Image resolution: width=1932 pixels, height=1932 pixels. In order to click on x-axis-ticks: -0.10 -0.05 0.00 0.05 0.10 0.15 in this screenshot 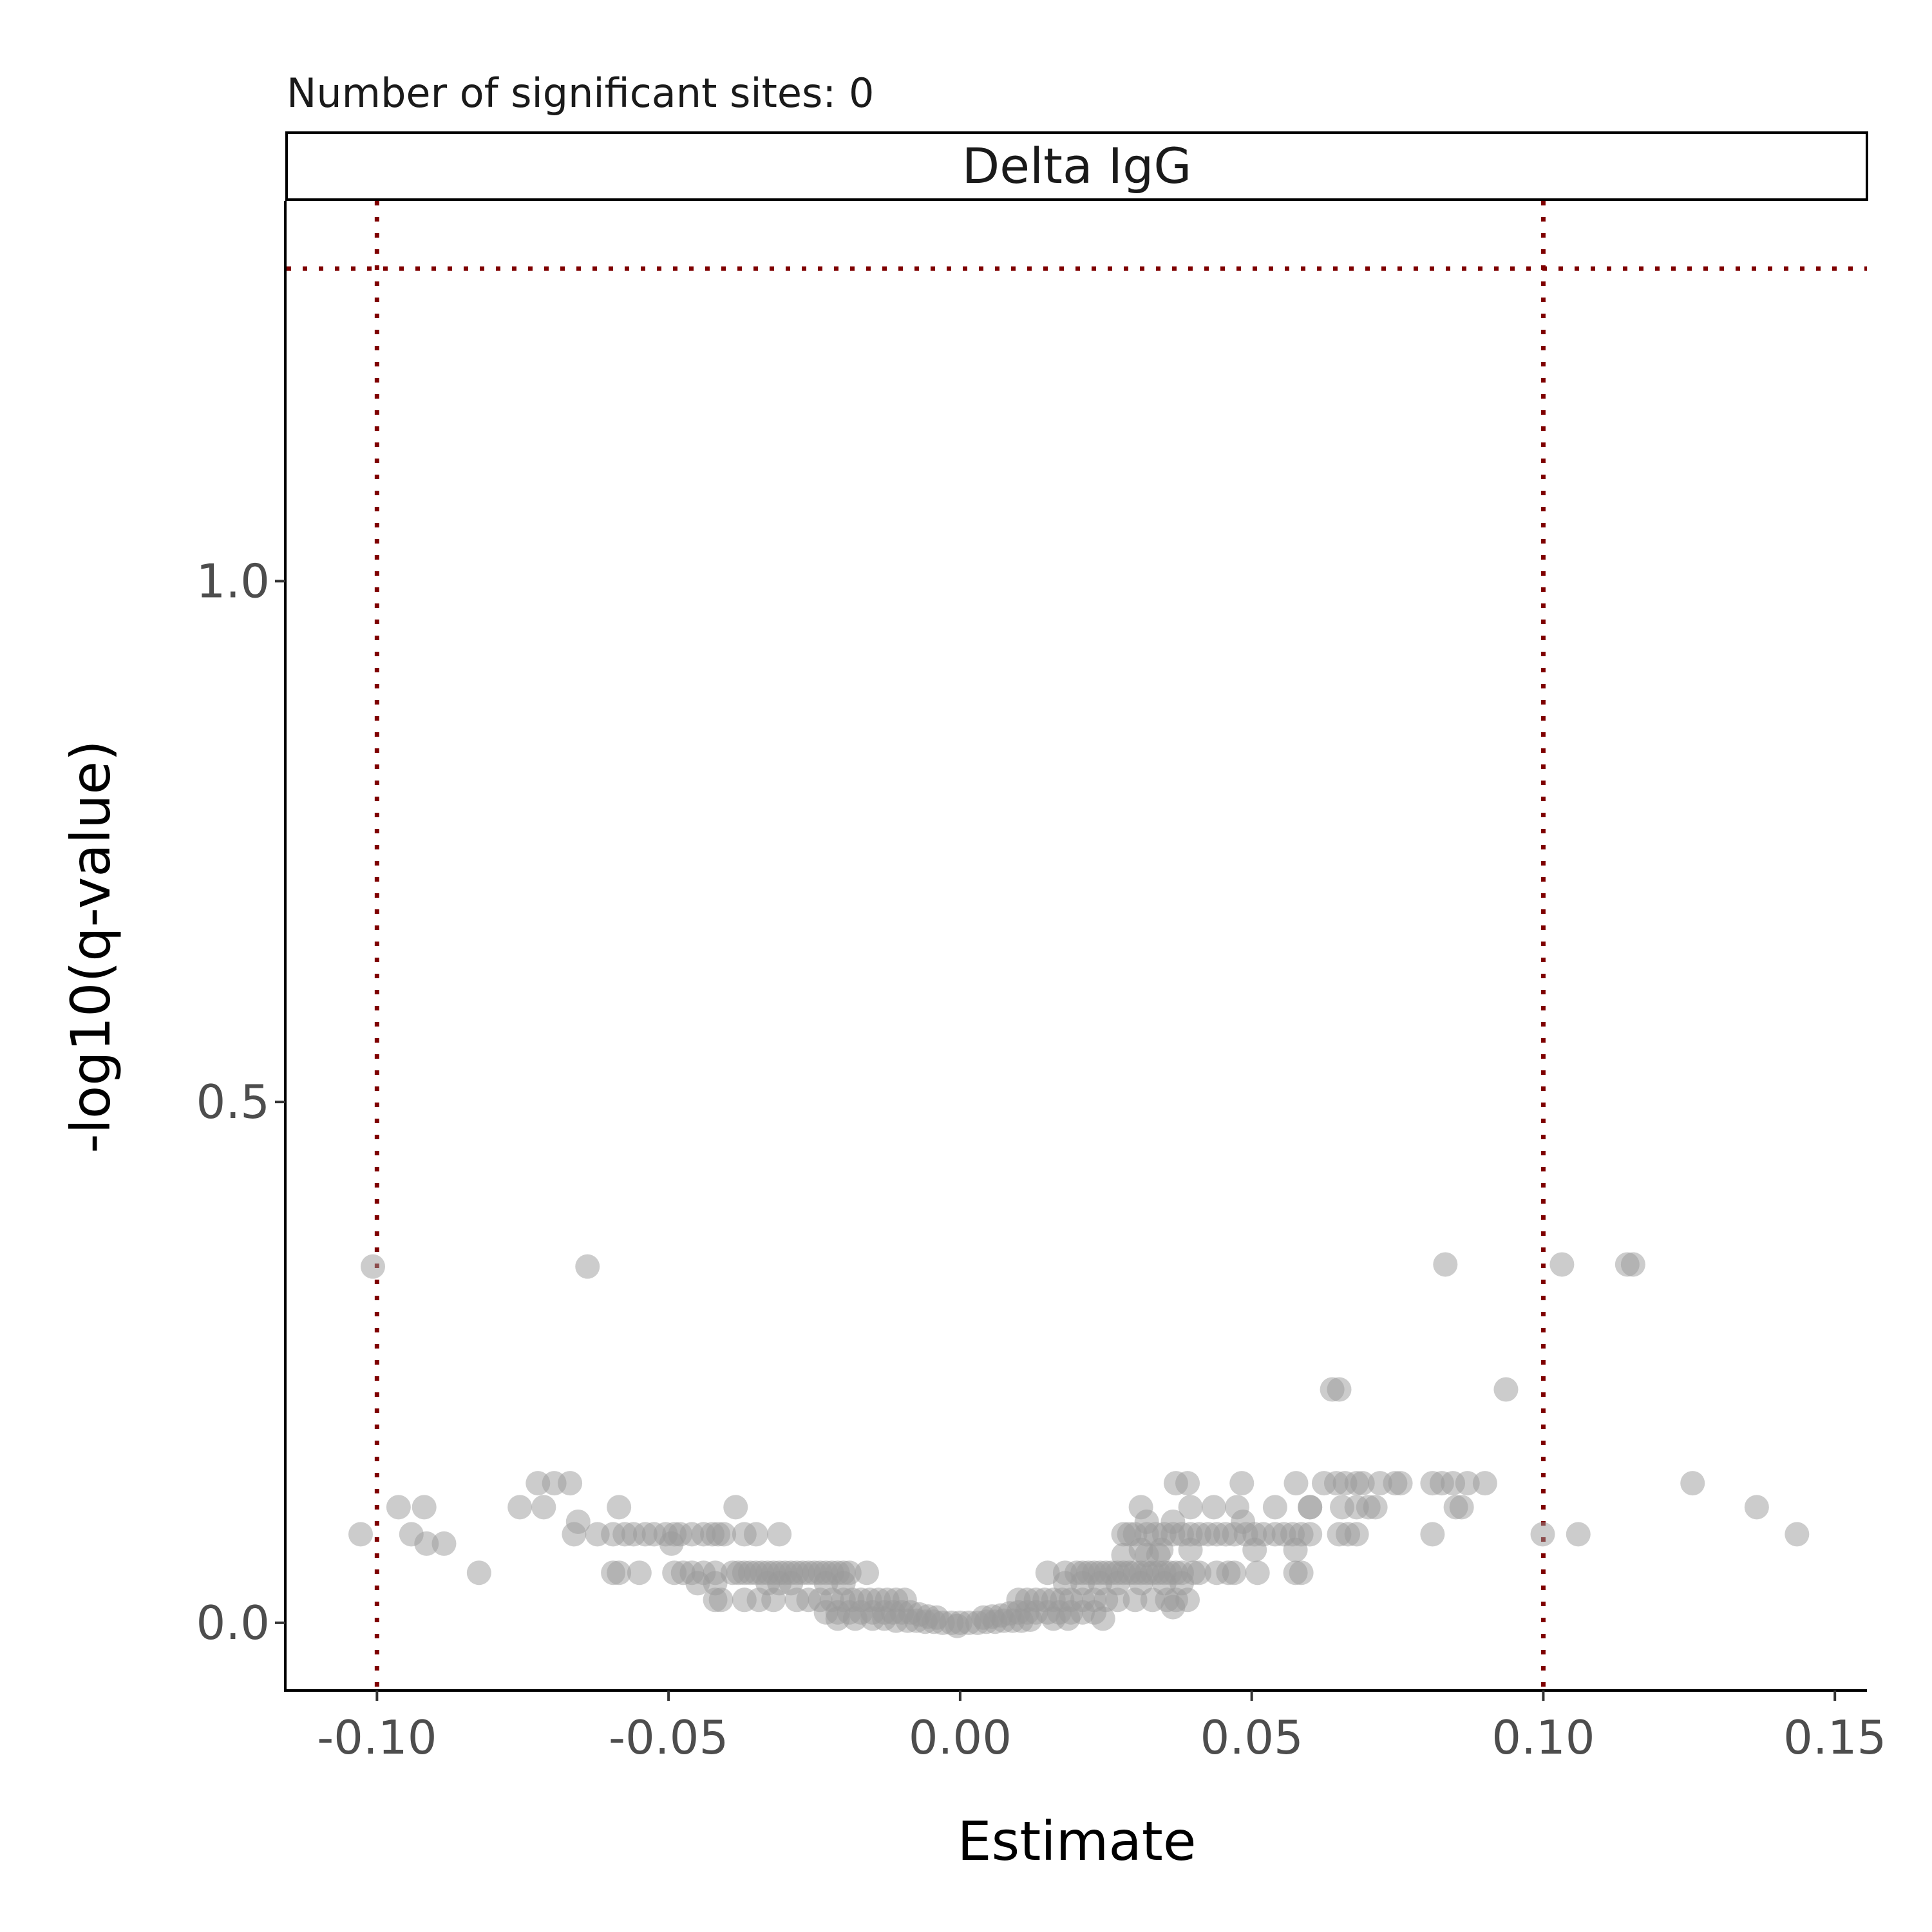, I will do `click(1101, 1727)`.